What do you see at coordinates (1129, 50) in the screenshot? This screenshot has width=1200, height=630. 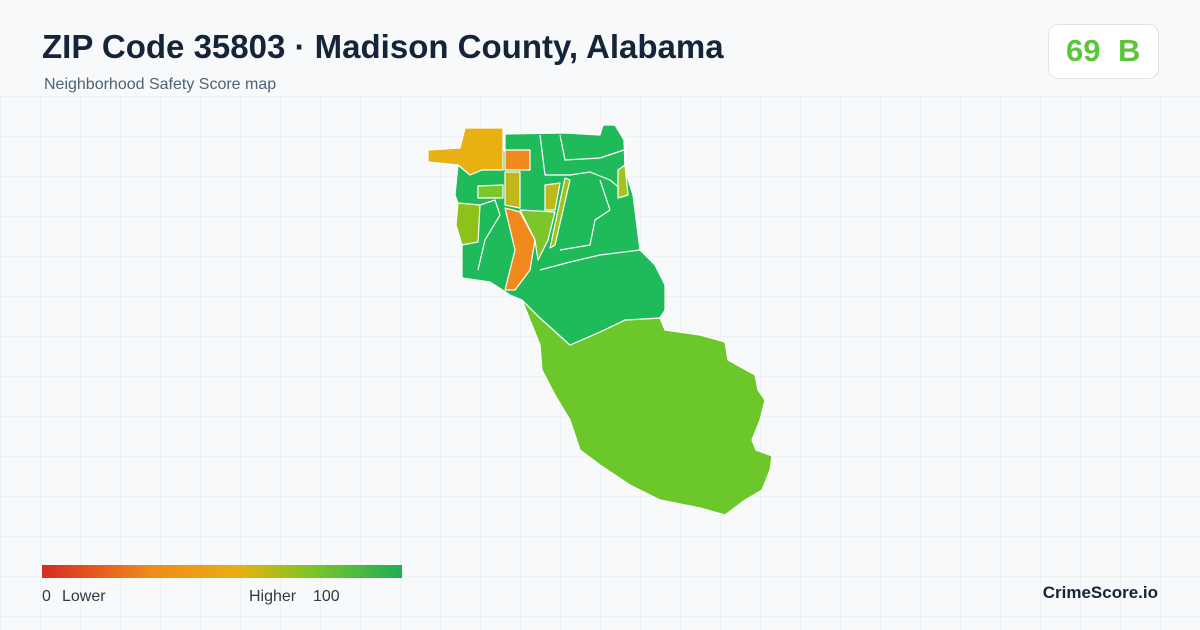 I see `grade: B` at bounding box center [1129, 50].